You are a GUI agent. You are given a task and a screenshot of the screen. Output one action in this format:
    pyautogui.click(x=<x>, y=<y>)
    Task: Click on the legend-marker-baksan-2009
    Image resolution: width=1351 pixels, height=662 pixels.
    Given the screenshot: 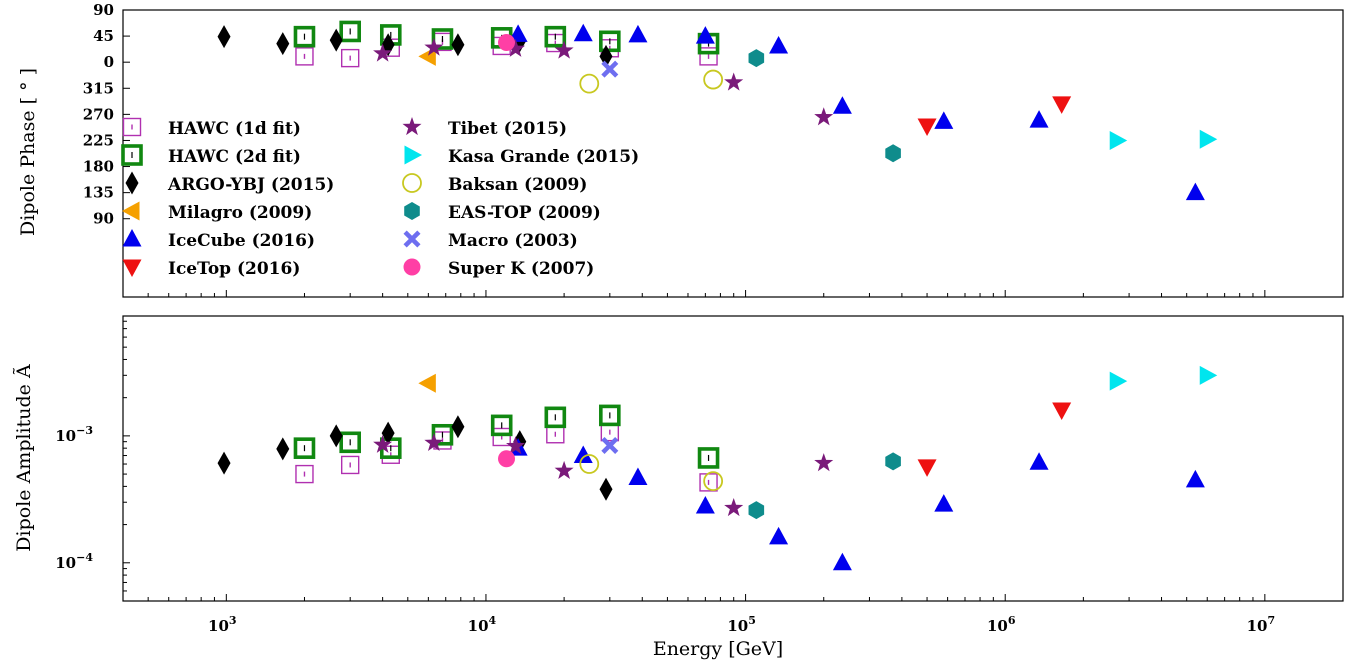 What is the action you would take?
    pyautogui.click(x=412, y=183)
    